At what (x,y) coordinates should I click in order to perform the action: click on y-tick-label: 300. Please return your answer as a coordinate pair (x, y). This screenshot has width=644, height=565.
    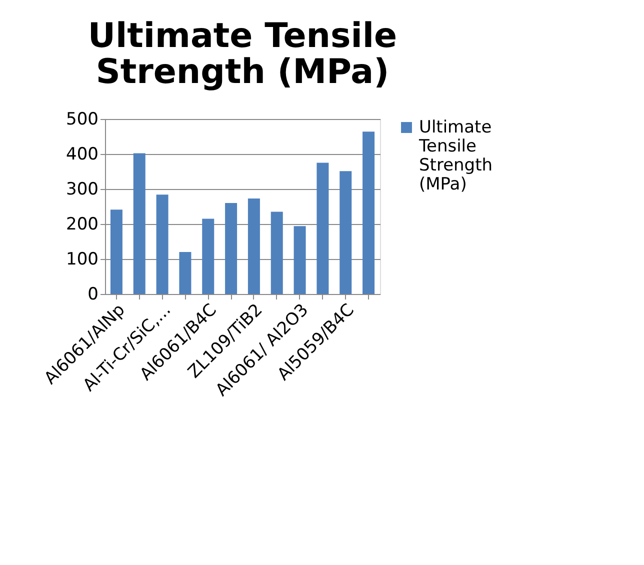
    Looking at the image, I should click on (82, 190).